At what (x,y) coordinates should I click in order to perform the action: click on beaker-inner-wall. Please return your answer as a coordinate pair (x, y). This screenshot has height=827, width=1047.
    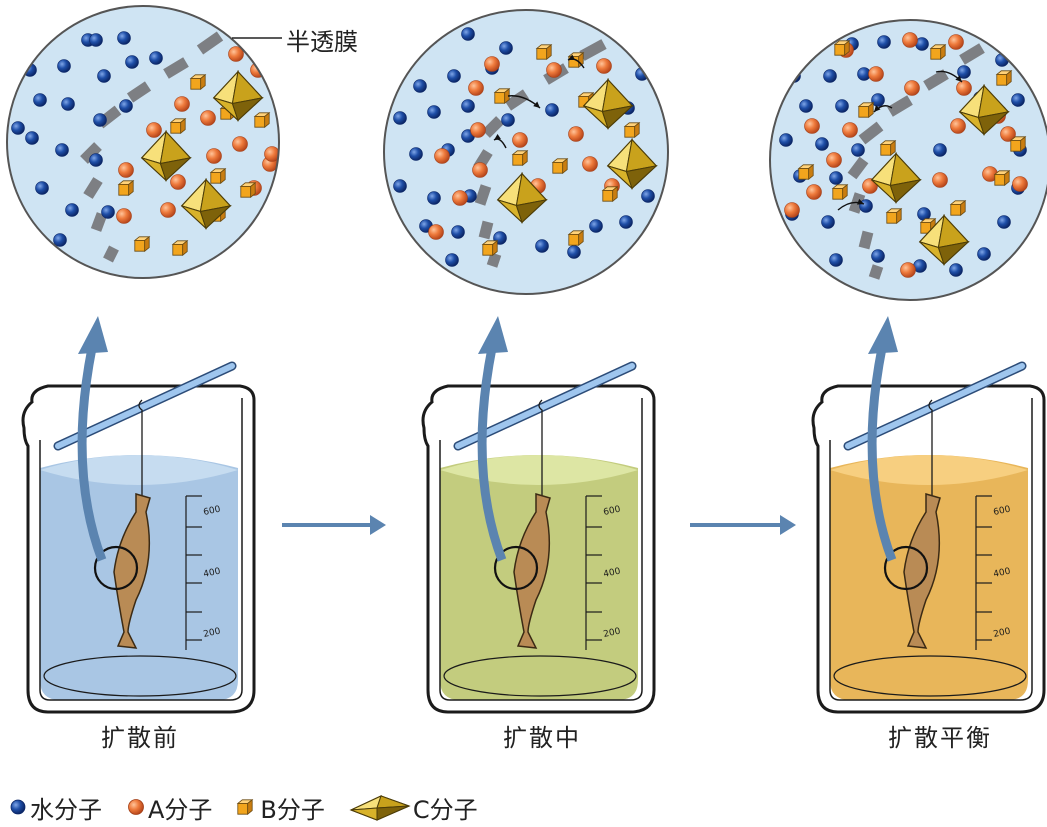
    Looking at the image, I should click on (141, 549).